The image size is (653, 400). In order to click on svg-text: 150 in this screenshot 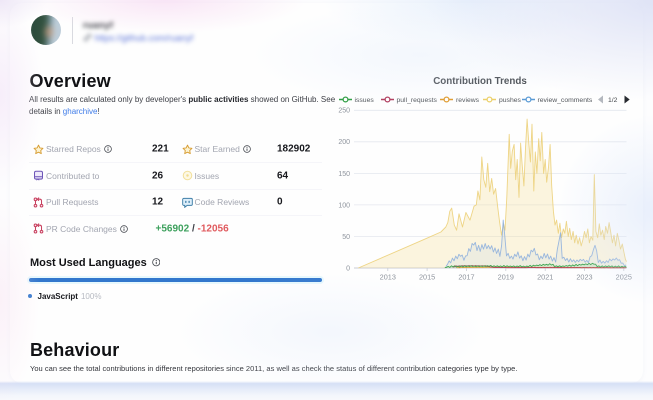, I will do `click(344, 174)`.